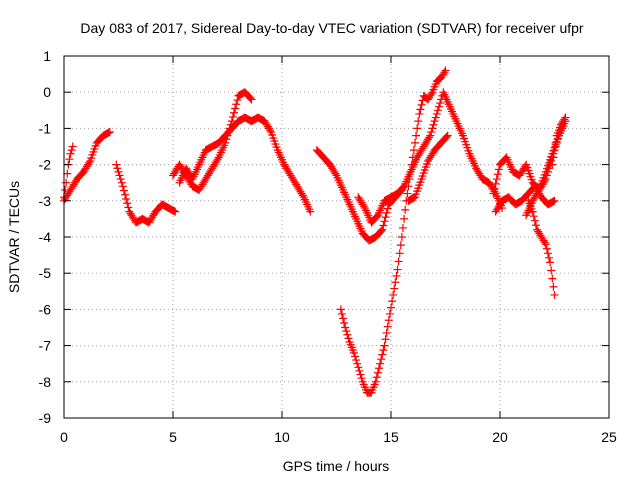 This screenshot has height=480, width=640. Describe the element at coordinates (45, 418) in the screenshot. I see `y-tick-label: -9` at that location.